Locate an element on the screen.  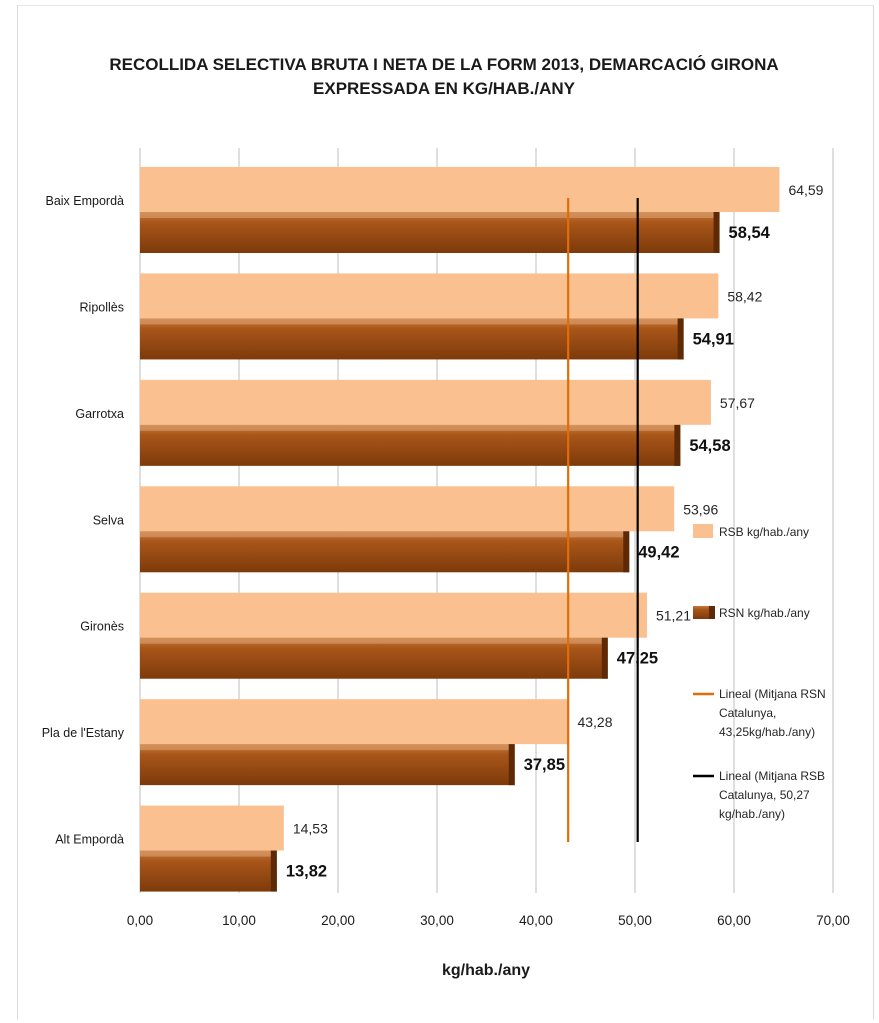
category-label: Ripollès is located at coordinates (102, 307).